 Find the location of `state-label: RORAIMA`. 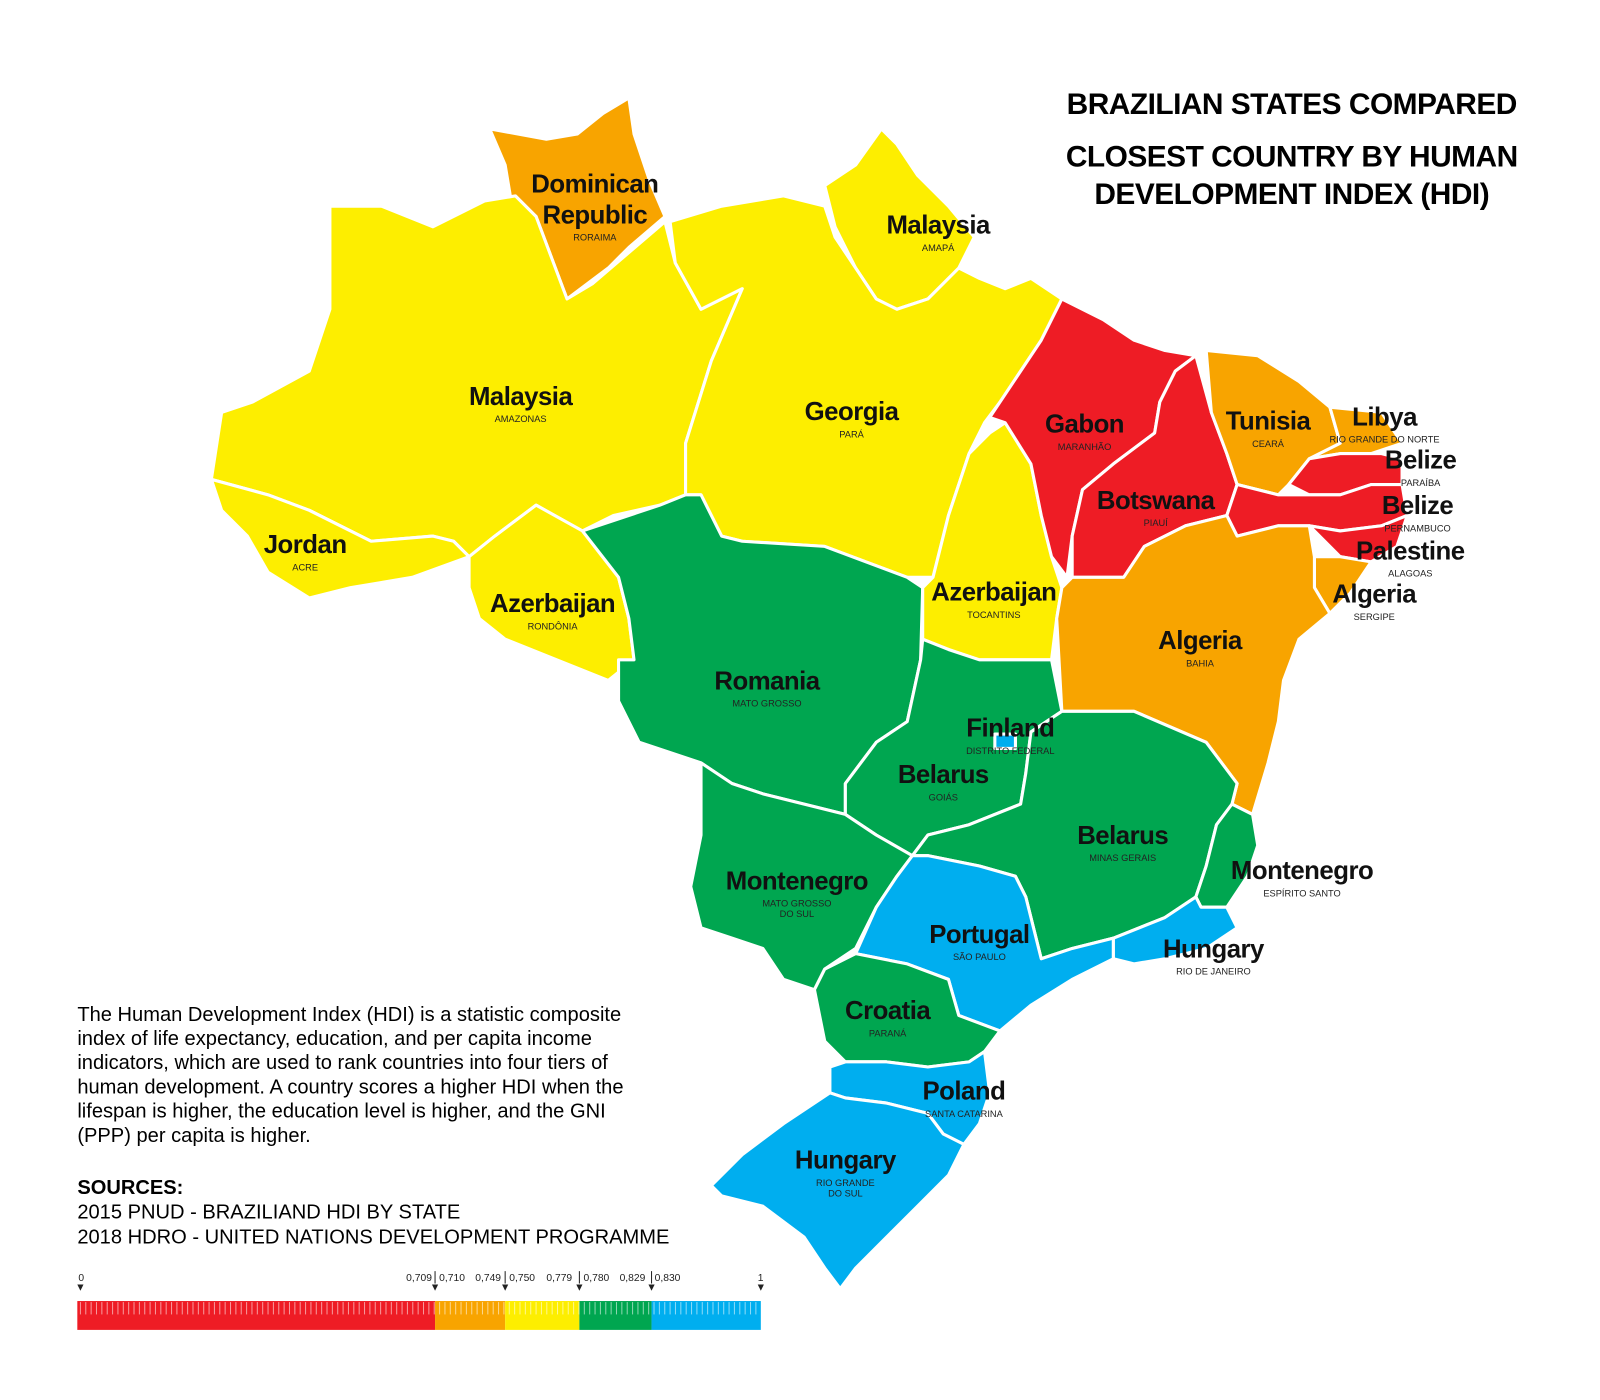

state-label: RORAIMA is located at coordinates (595, 238).